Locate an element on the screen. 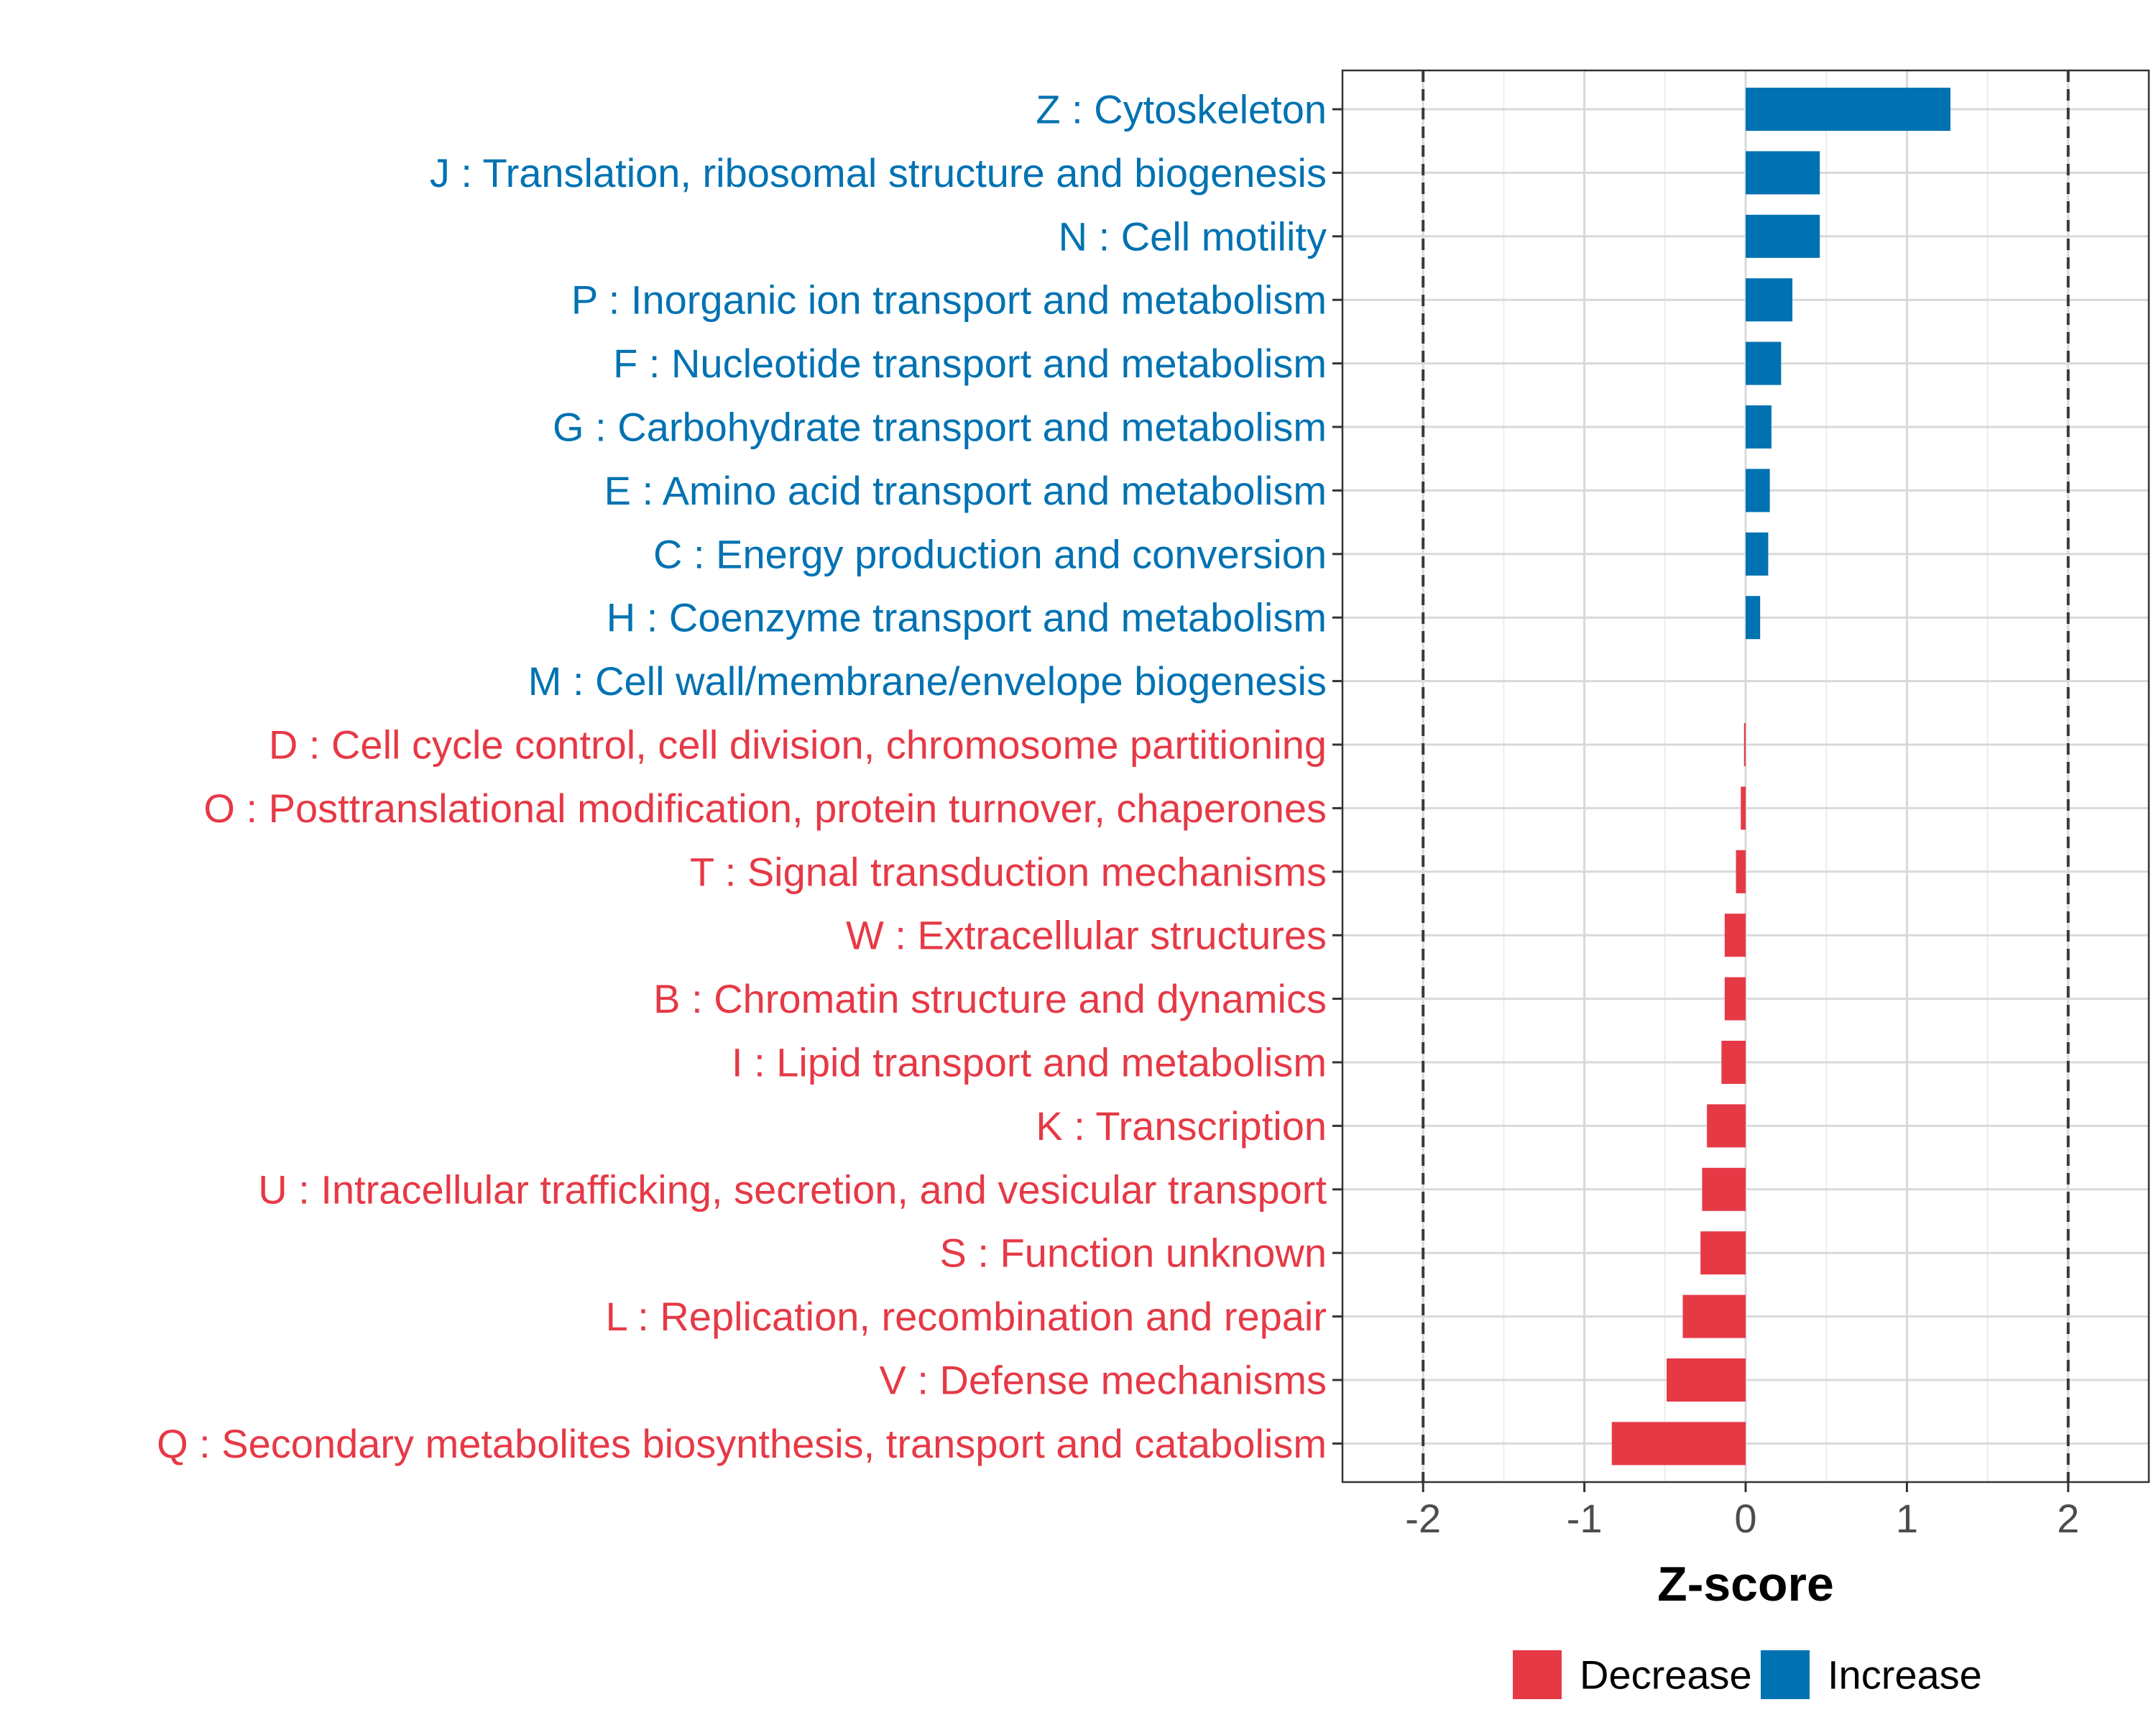 The image size is (2156, 1725). legend-key-decrease is located at coordinates (1538, 1674).